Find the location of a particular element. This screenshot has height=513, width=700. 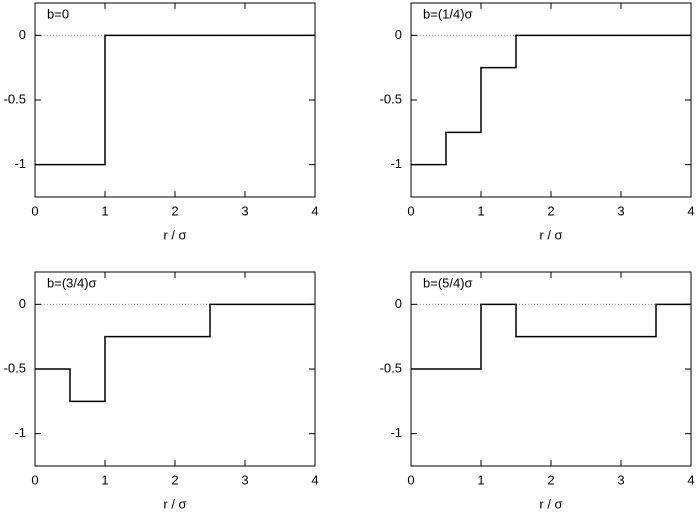

panel-title: b=(1/4)σ is located at coordinates (448, 13).